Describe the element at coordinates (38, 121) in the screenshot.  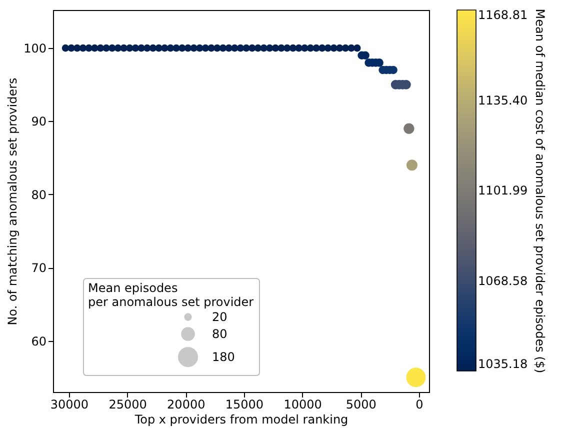
I see `y-tick-label: 90` at that location.